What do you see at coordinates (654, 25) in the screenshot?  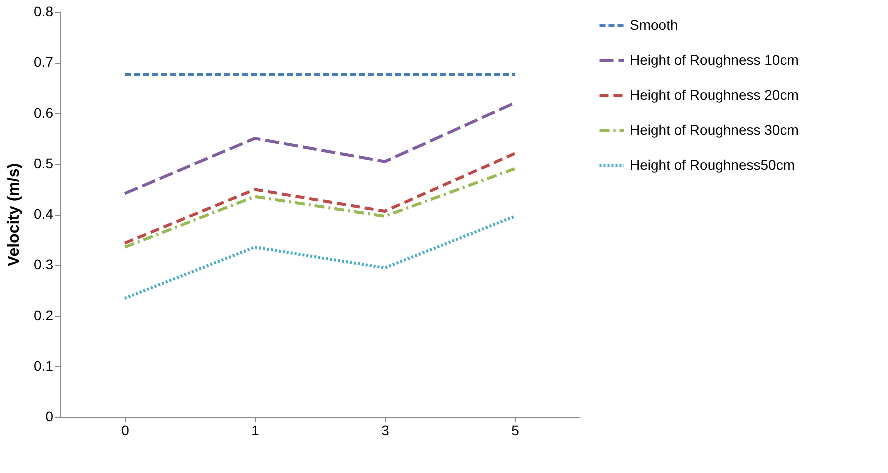 I see `legend-label: Smooth` at bounding box center [654, 25].